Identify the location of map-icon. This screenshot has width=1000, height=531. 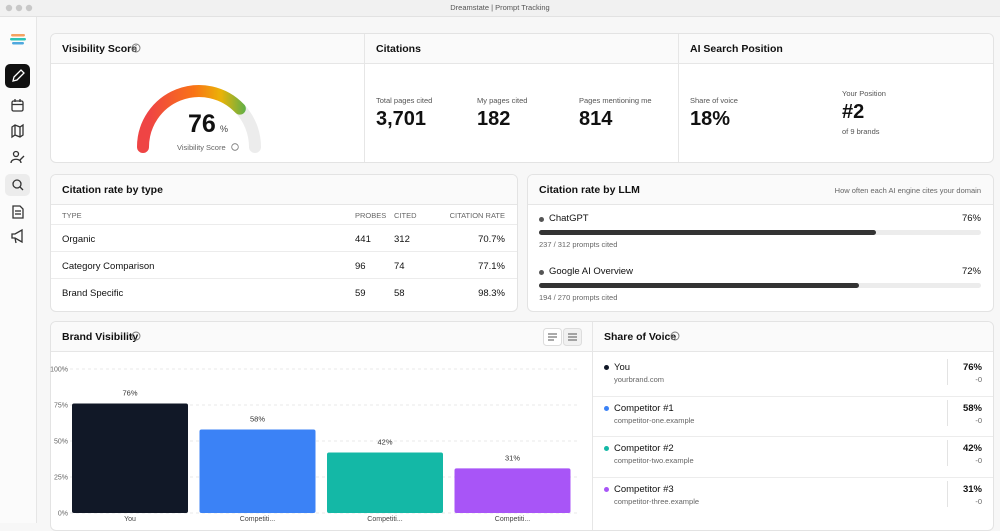
(17, 131).